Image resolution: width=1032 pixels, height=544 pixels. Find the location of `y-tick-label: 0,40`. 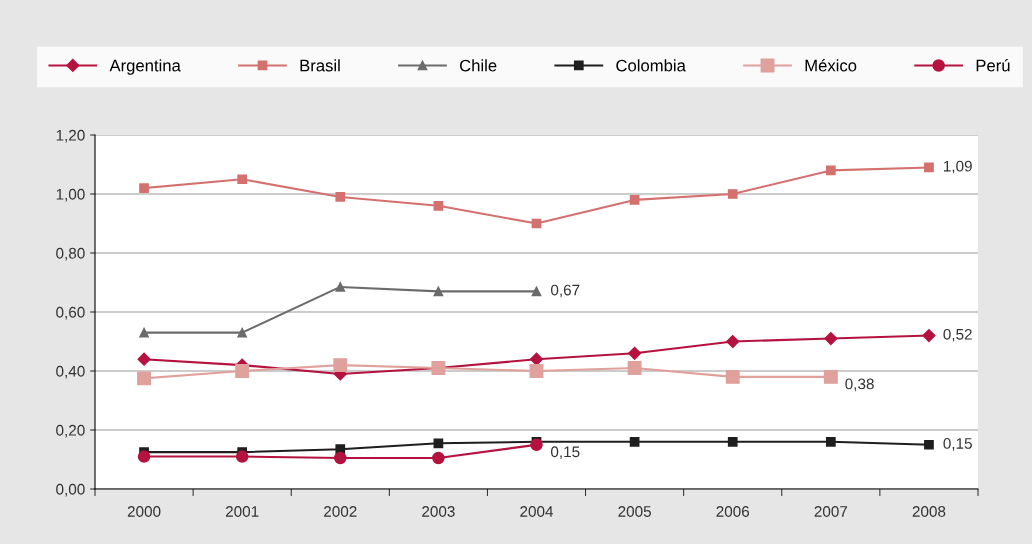

y-tick-label: 0,40 is located at coordinates (70, 372).